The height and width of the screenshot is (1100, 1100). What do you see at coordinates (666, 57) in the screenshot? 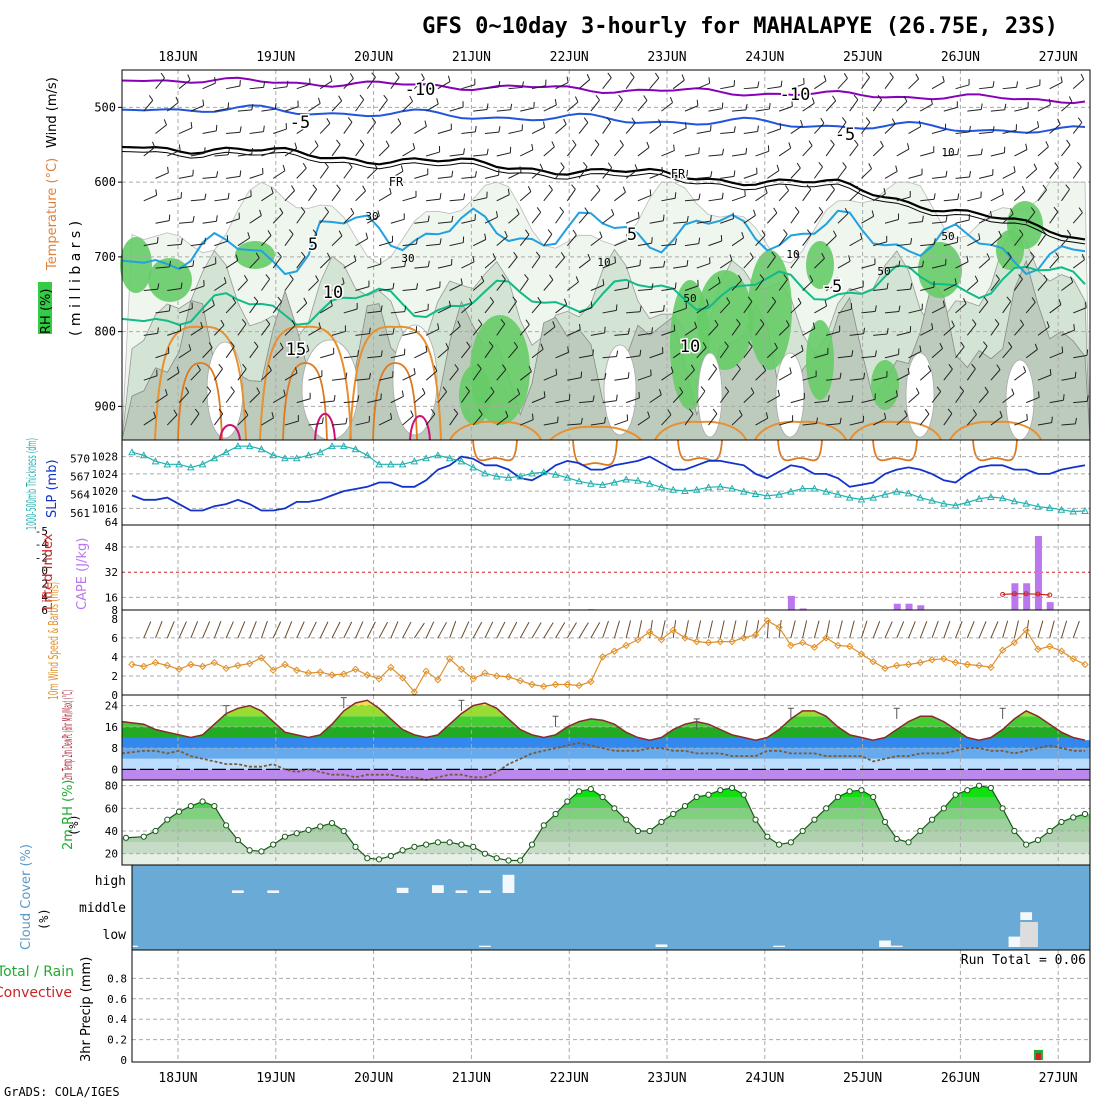
I see `date-label-top: 23JUN` at bounding box center [666, 57].